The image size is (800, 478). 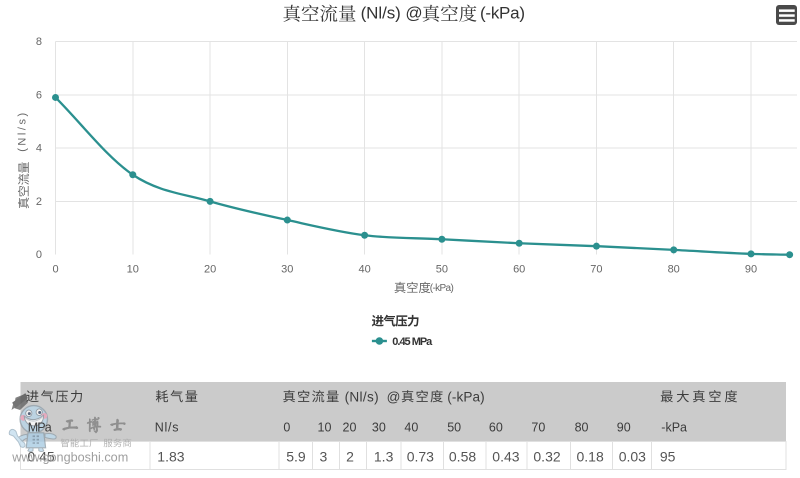 What do you see at coordinates (590, 456) in the screenshot?
I see `svg-text: 0.18` at bounding box center [590, 456].